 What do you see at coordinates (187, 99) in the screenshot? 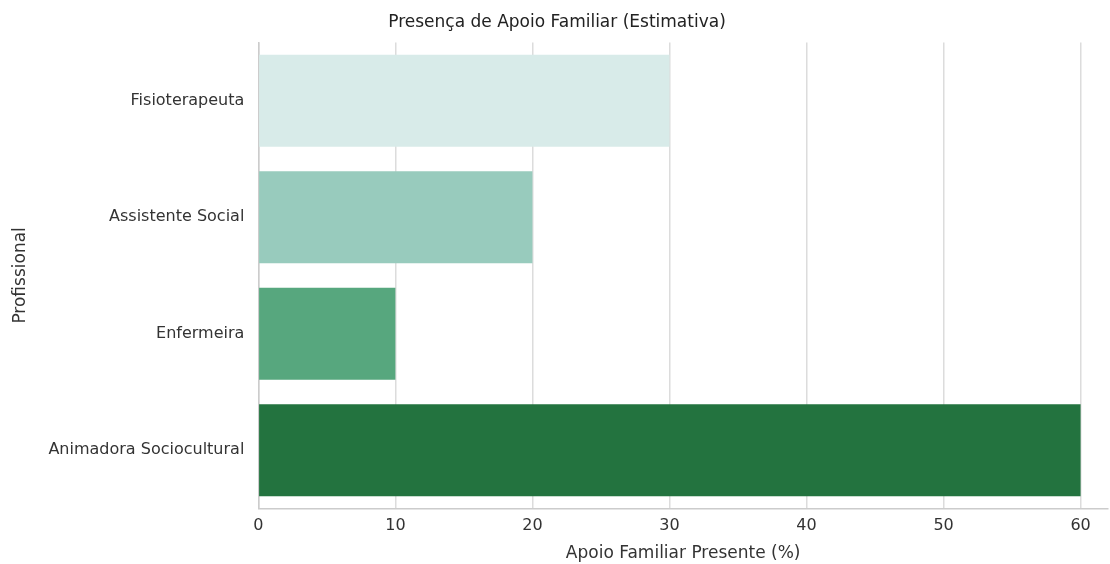
I see `y-tick-label: Fisioterapeuta` at bounding box center [187, 99].